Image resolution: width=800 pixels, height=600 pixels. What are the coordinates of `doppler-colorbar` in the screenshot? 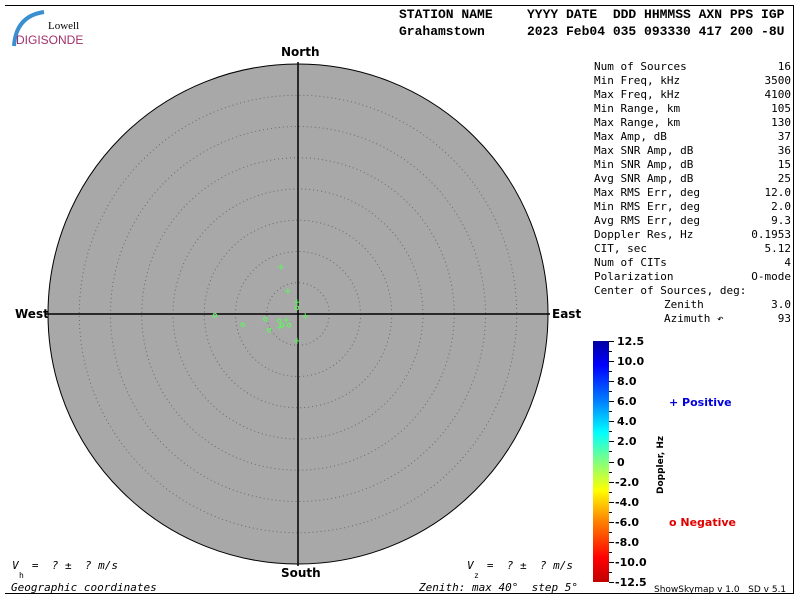 It's located at (601, 461).